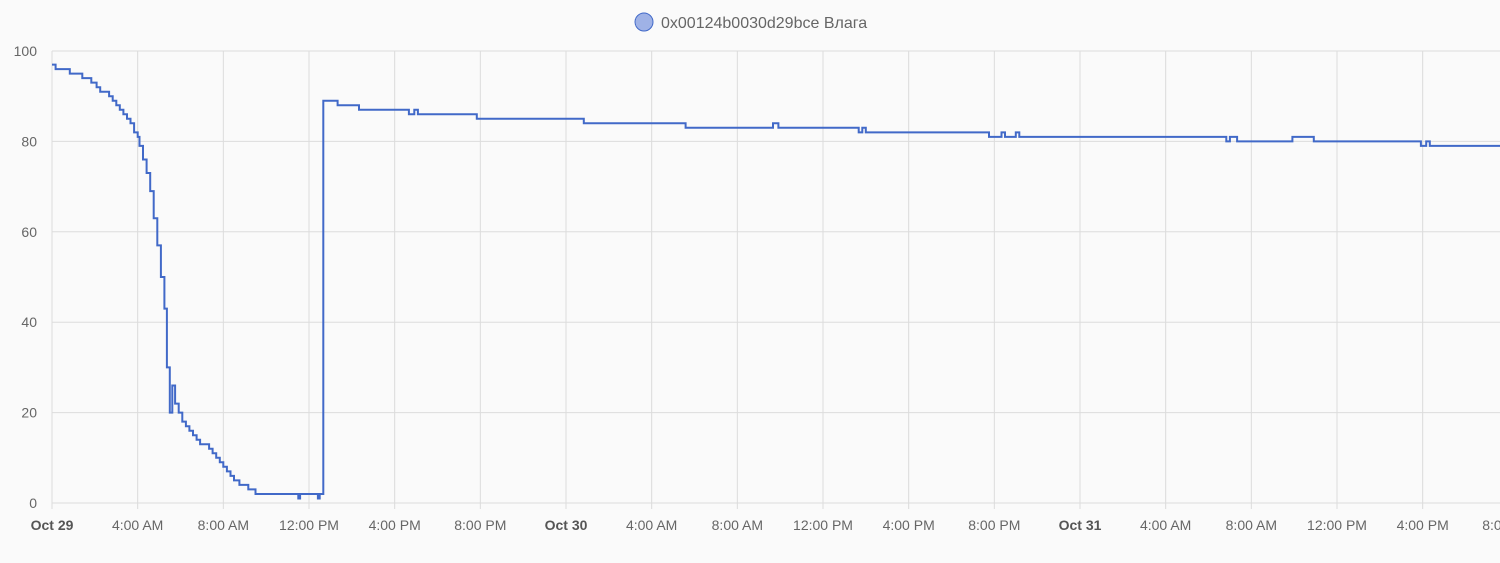 The width and height of the screenshot is (1500, 563). I want to click on y-tick-label: 60, so click(29, 232).